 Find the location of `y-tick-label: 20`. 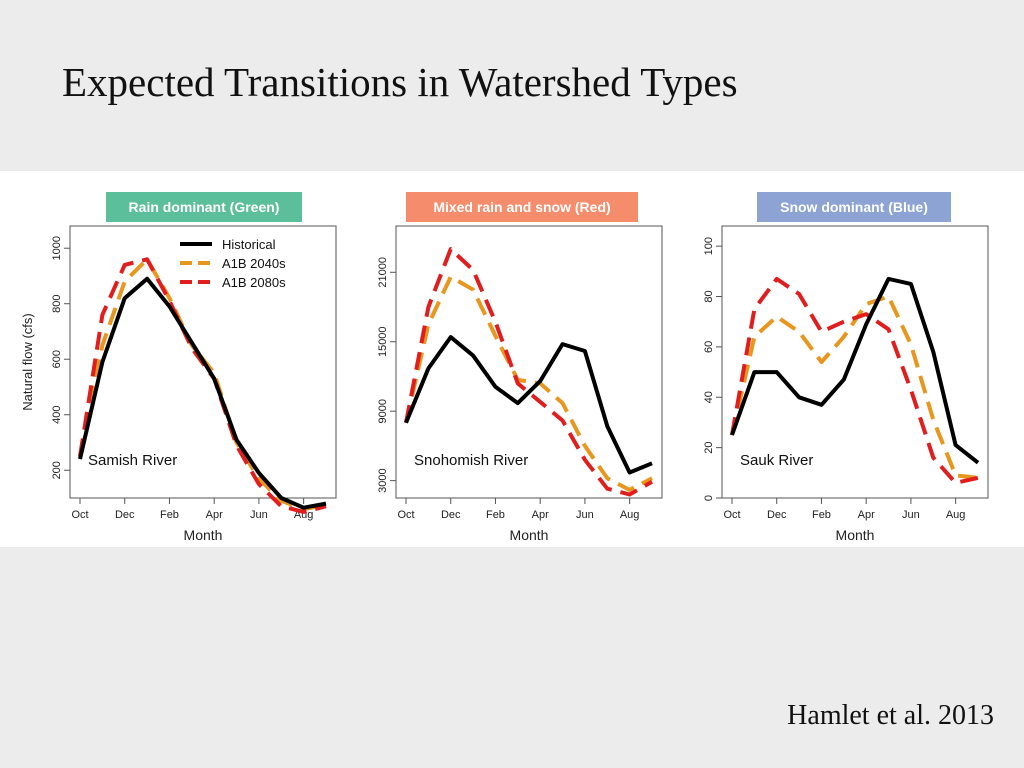

y-tick-label: 20 is located at coordinates (709, 448).